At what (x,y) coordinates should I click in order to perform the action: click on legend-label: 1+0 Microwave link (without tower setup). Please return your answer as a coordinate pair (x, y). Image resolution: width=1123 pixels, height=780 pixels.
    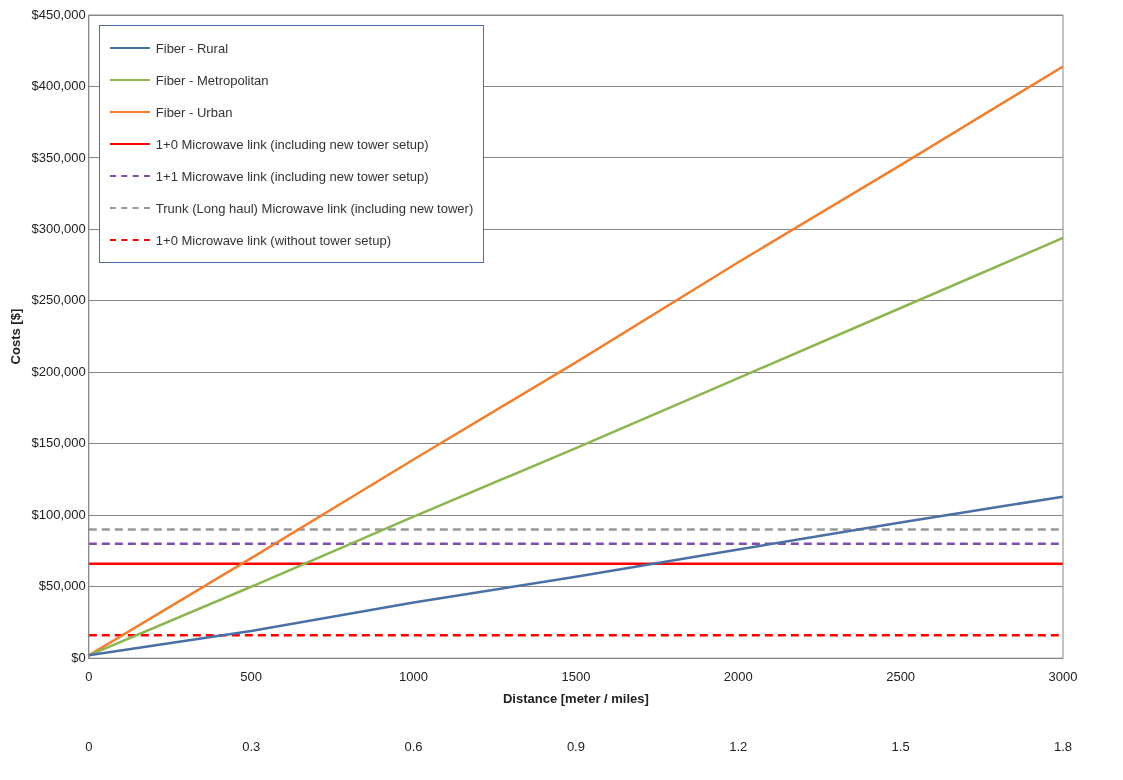
    Looking at the image, I should click on (273, 240).